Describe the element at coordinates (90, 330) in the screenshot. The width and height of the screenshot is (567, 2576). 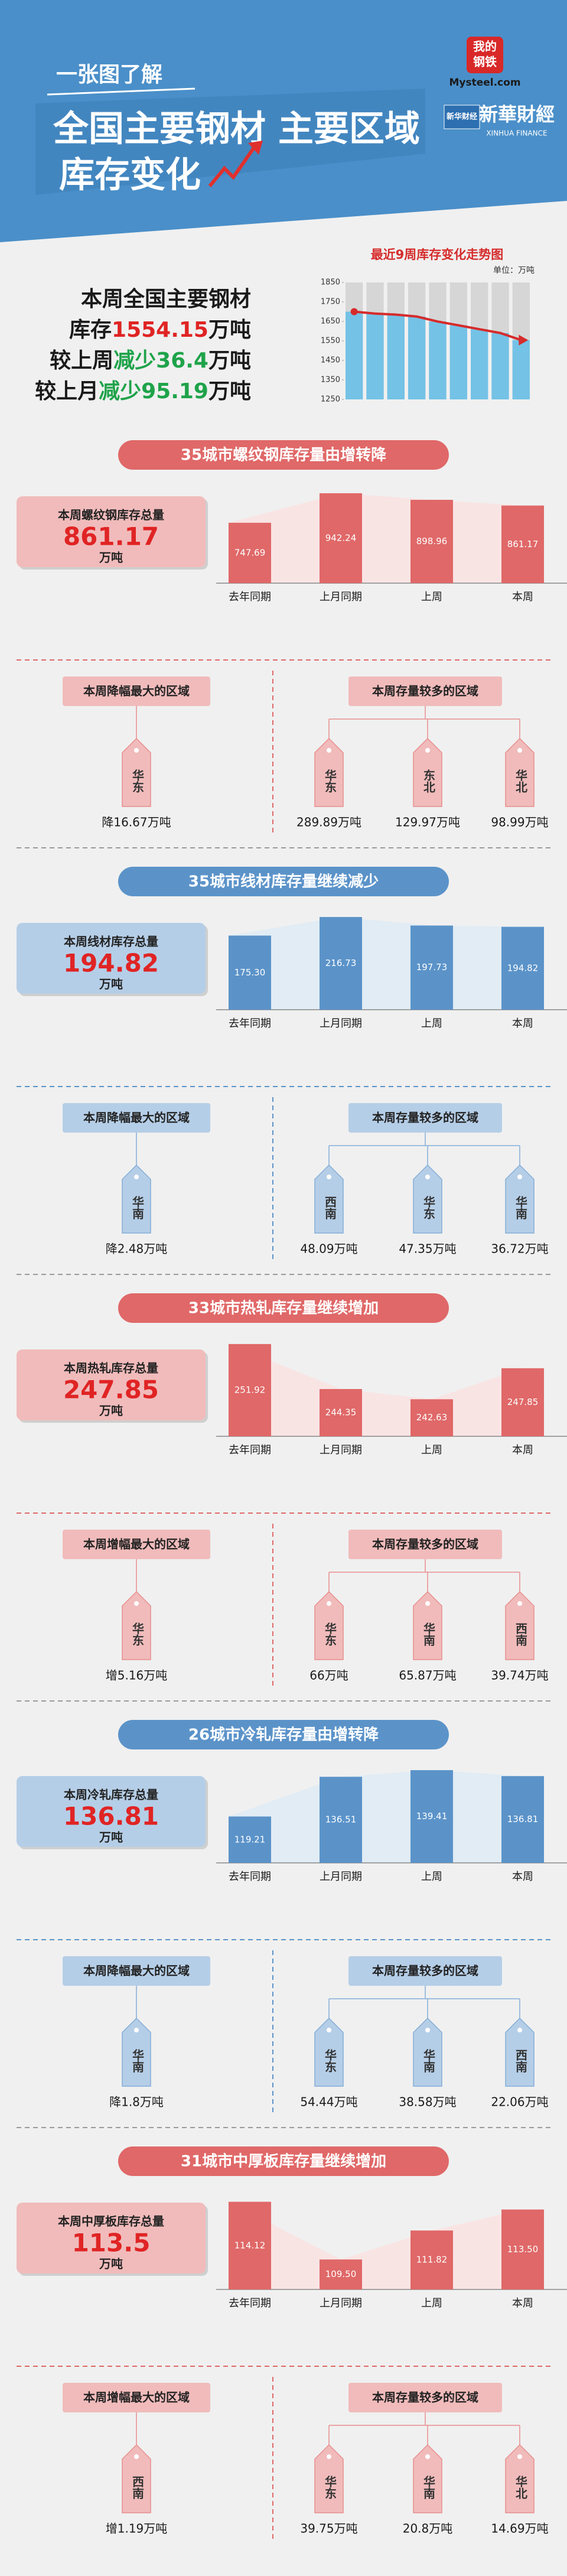
I see `summary-text: 库存` at that location.